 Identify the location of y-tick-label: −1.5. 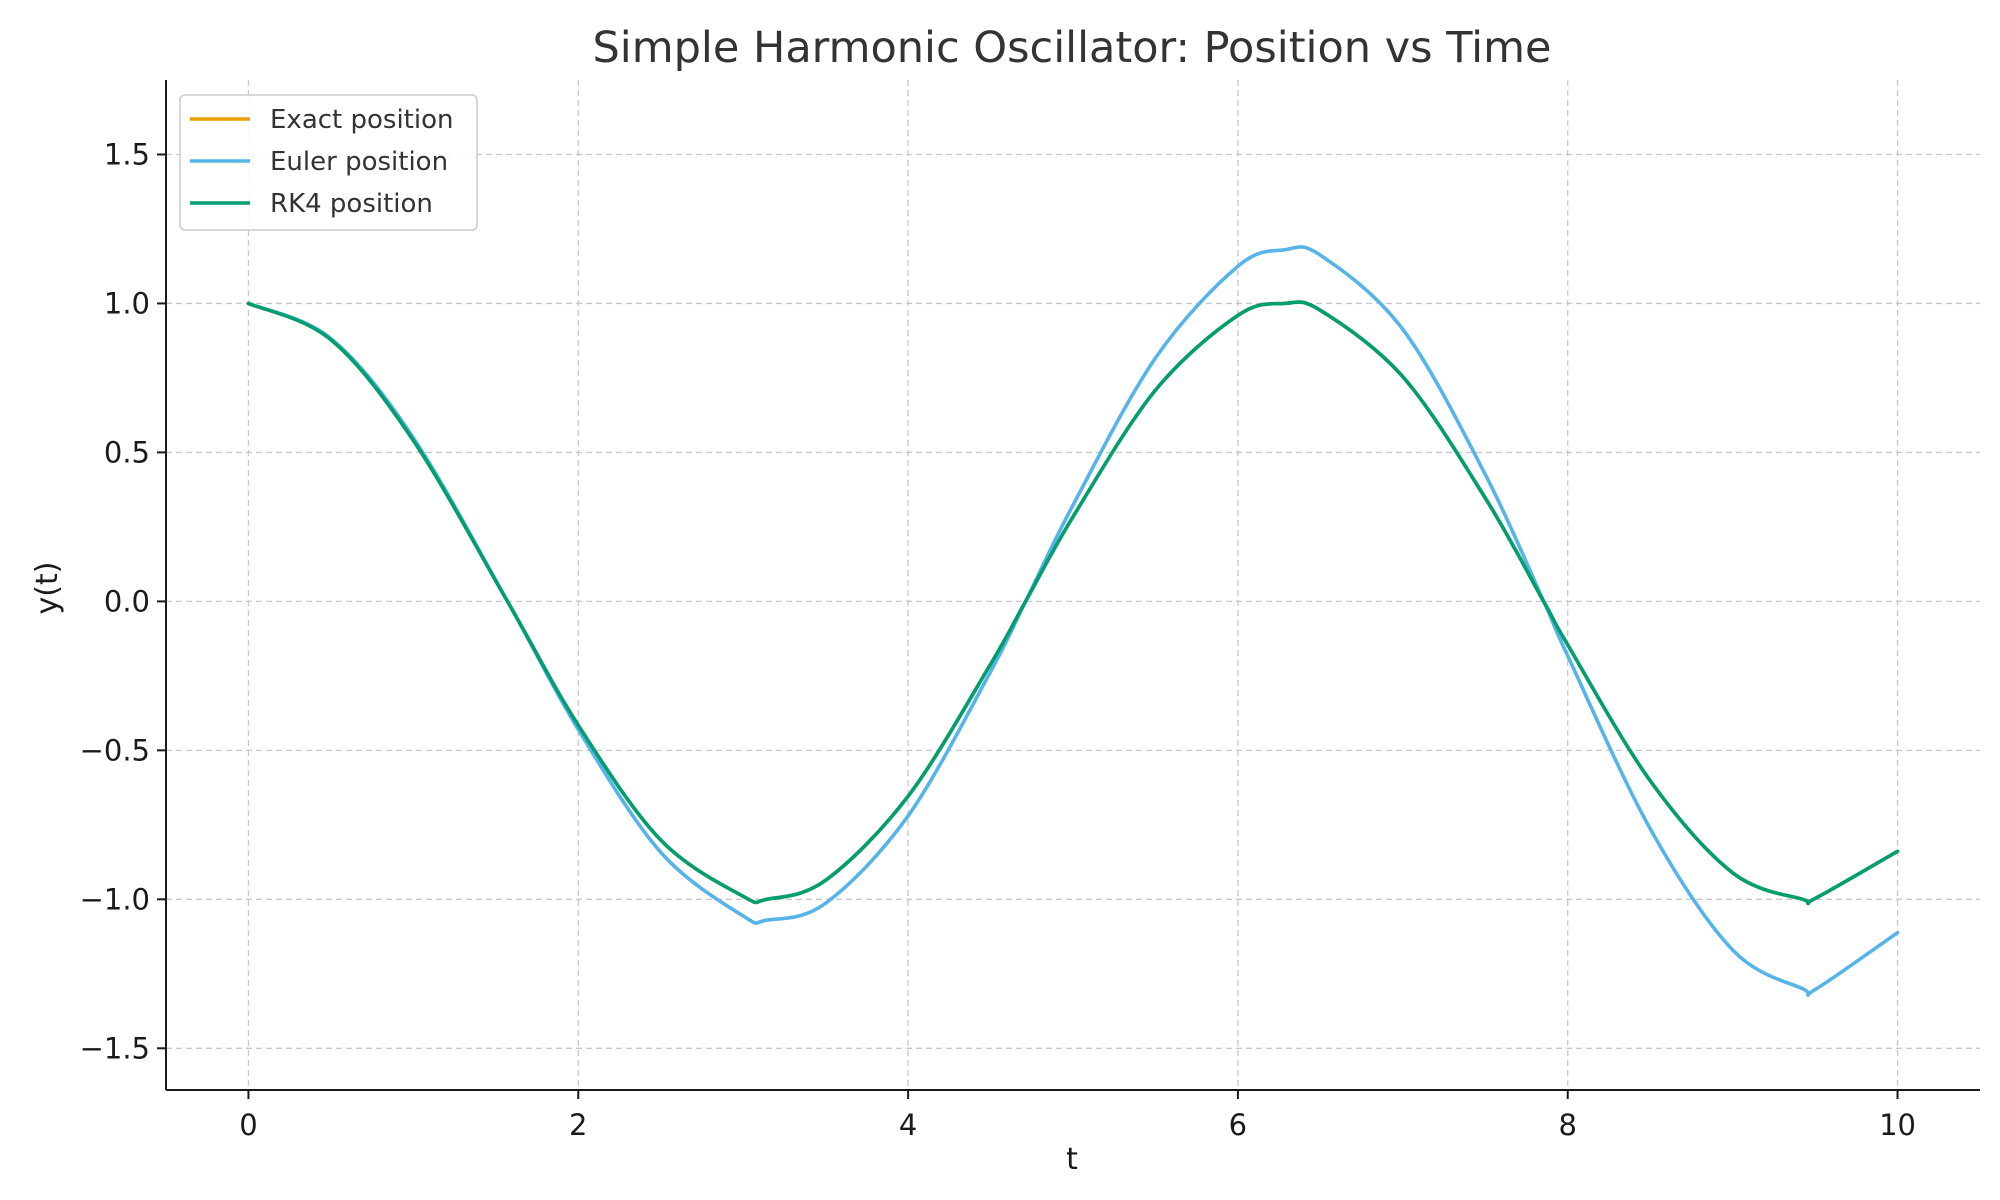
(115, 1048).